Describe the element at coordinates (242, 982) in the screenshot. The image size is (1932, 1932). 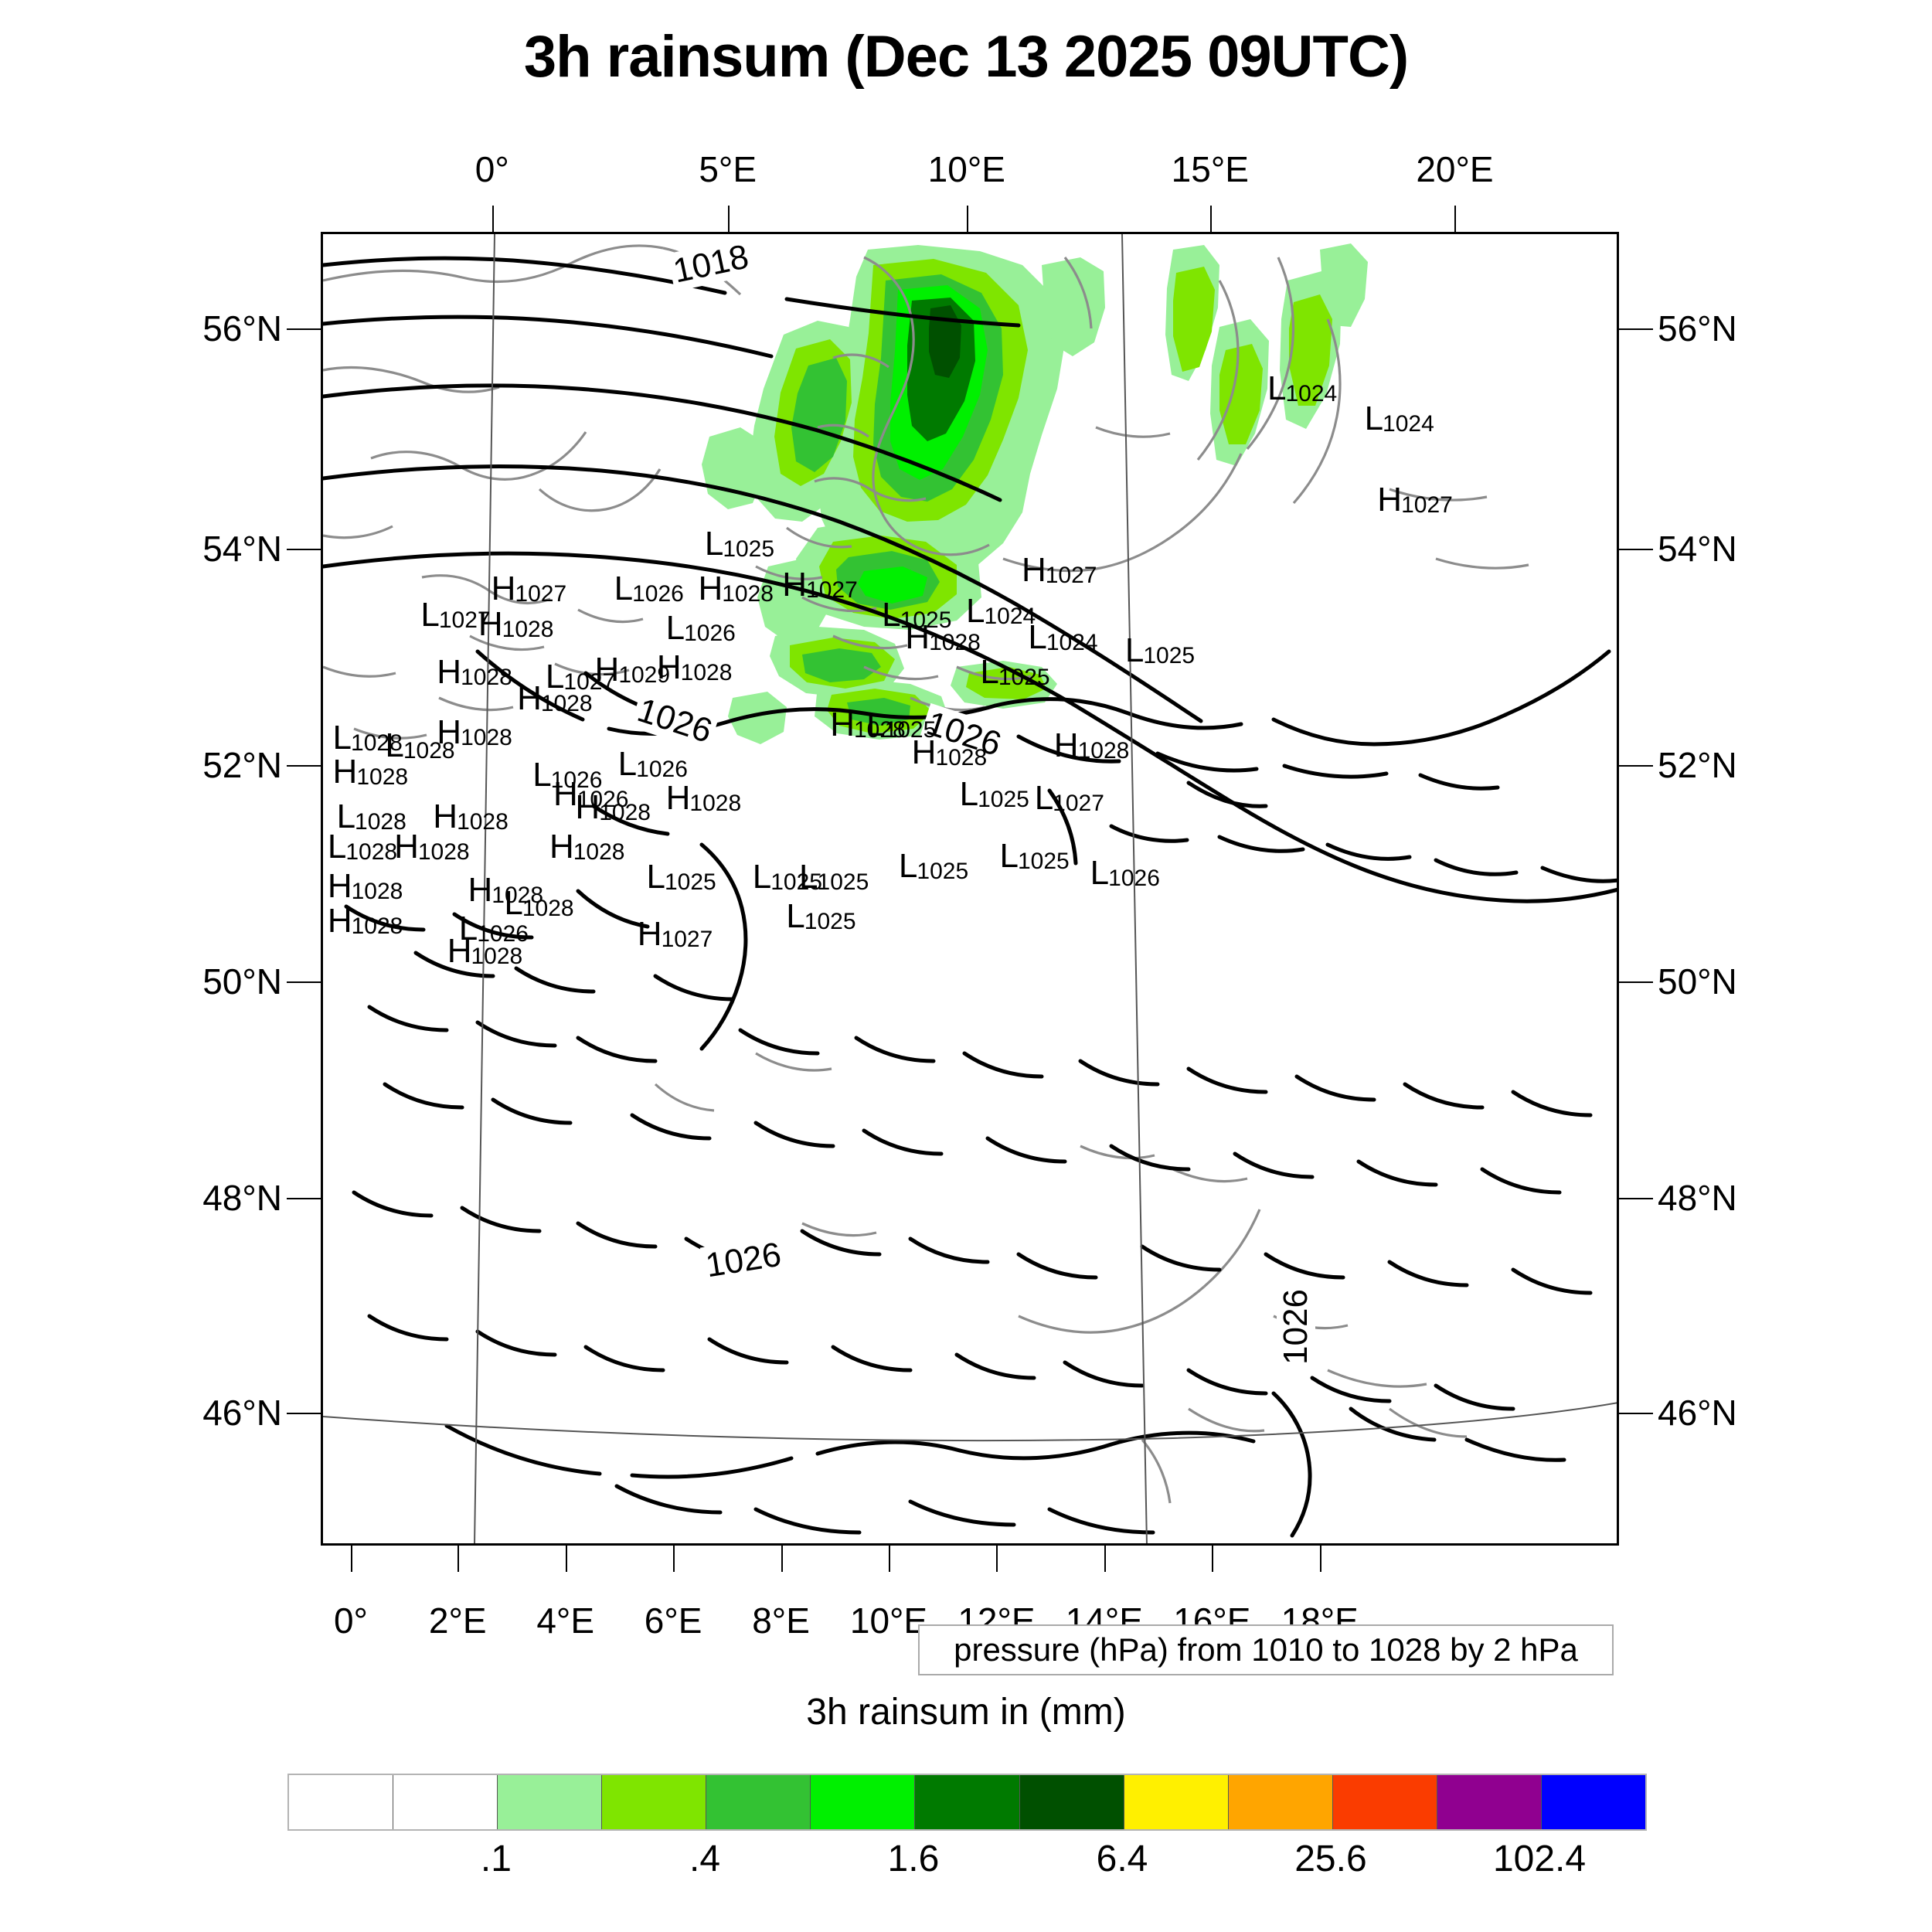
I see `axis-tick-left-3: 50°N` at that location.